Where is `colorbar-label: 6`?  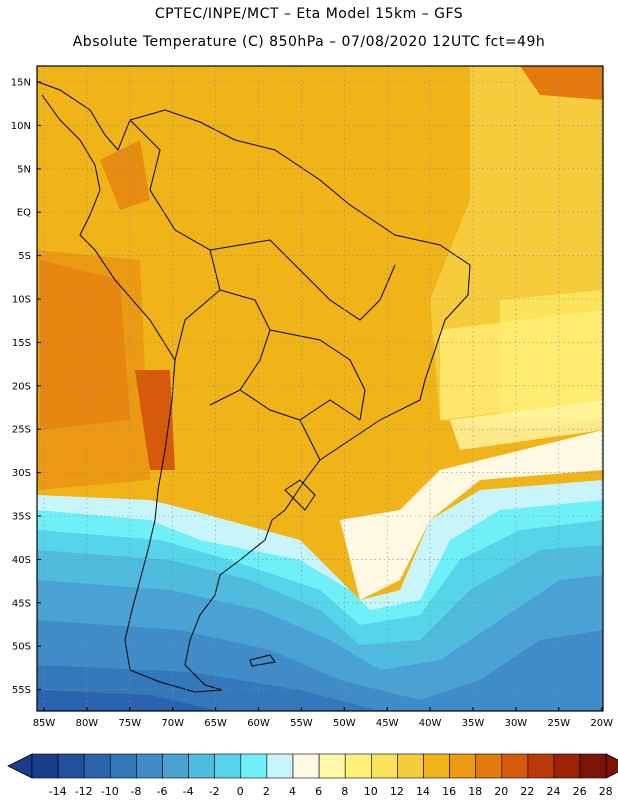 colorbar-label: 6 is located at coordinates (318, 791).